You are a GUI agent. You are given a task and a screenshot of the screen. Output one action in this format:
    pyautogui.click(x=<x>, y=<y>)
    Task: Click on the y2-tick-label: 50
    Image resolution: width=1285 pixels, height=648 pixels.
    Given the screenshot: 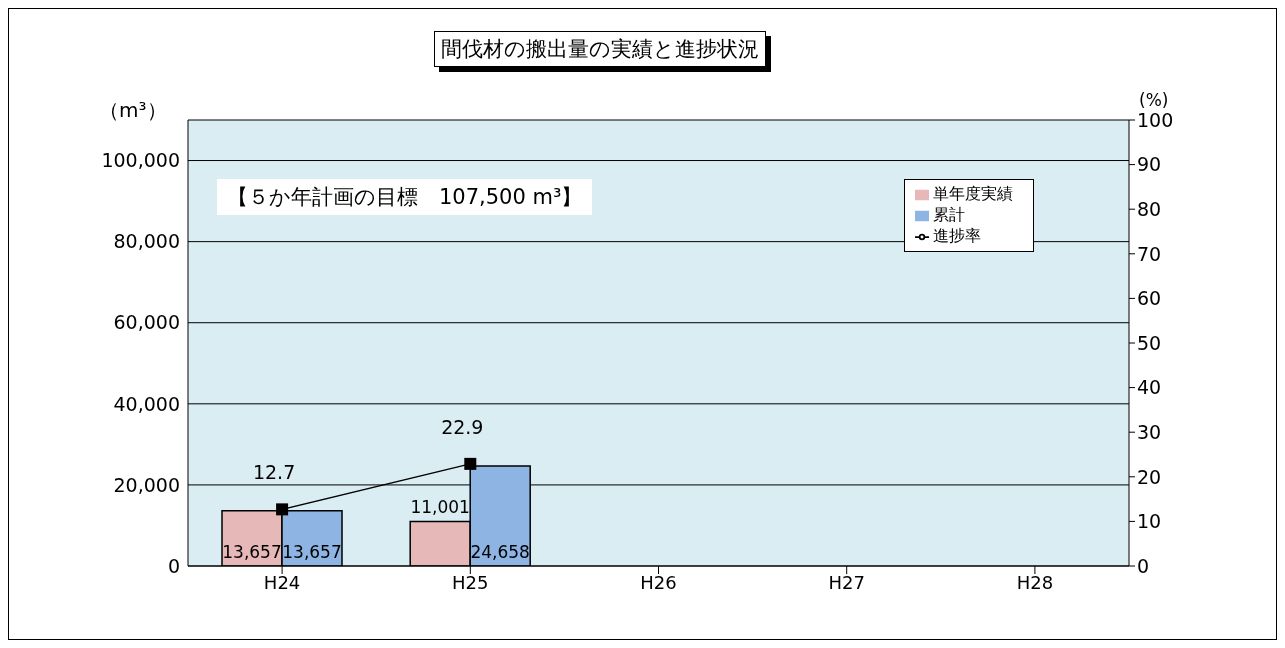 What is the action you would take?
    pyautogui.click(x=1149, y=342)
    